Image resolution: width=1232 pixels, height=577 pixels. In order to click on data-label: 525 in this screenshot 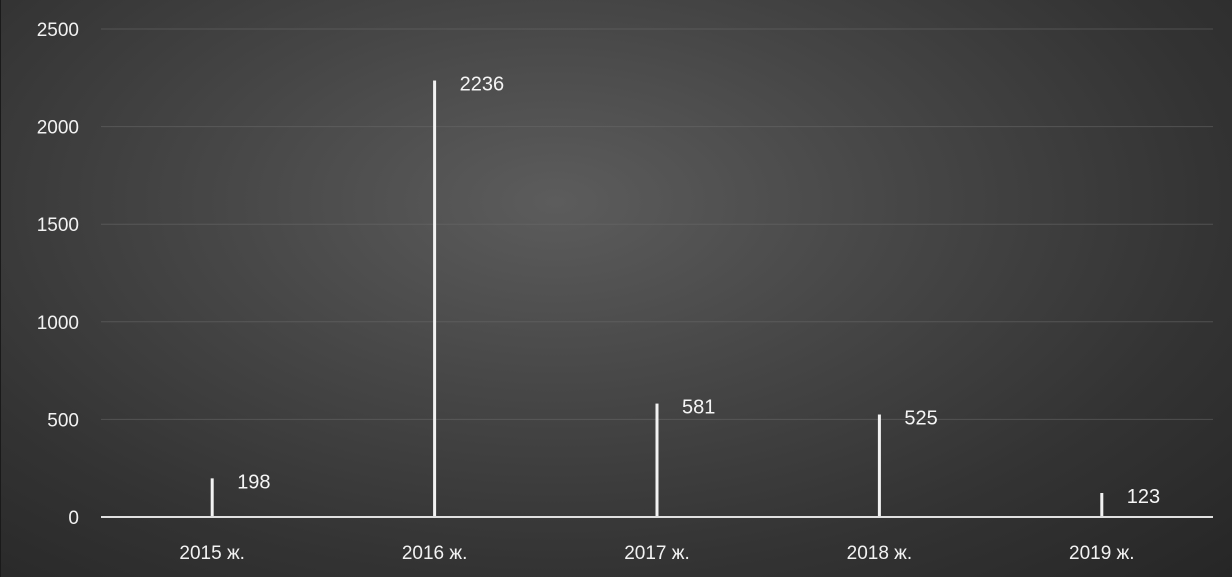, I will do `click(920, 419)`.